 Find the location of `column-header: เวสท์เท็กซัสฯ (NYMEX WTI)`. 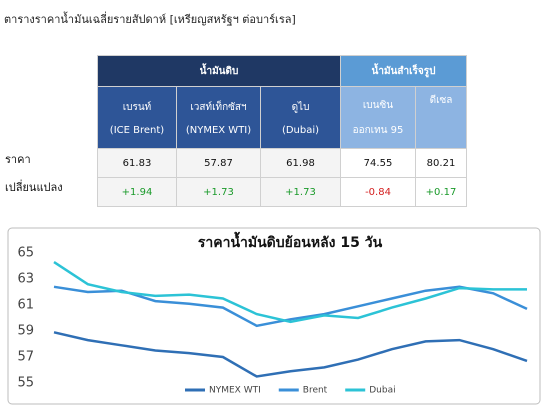

column-header: เวสท์เท็กซัสฯ (NYMEX WTI) is located at coordinates (218, 117).